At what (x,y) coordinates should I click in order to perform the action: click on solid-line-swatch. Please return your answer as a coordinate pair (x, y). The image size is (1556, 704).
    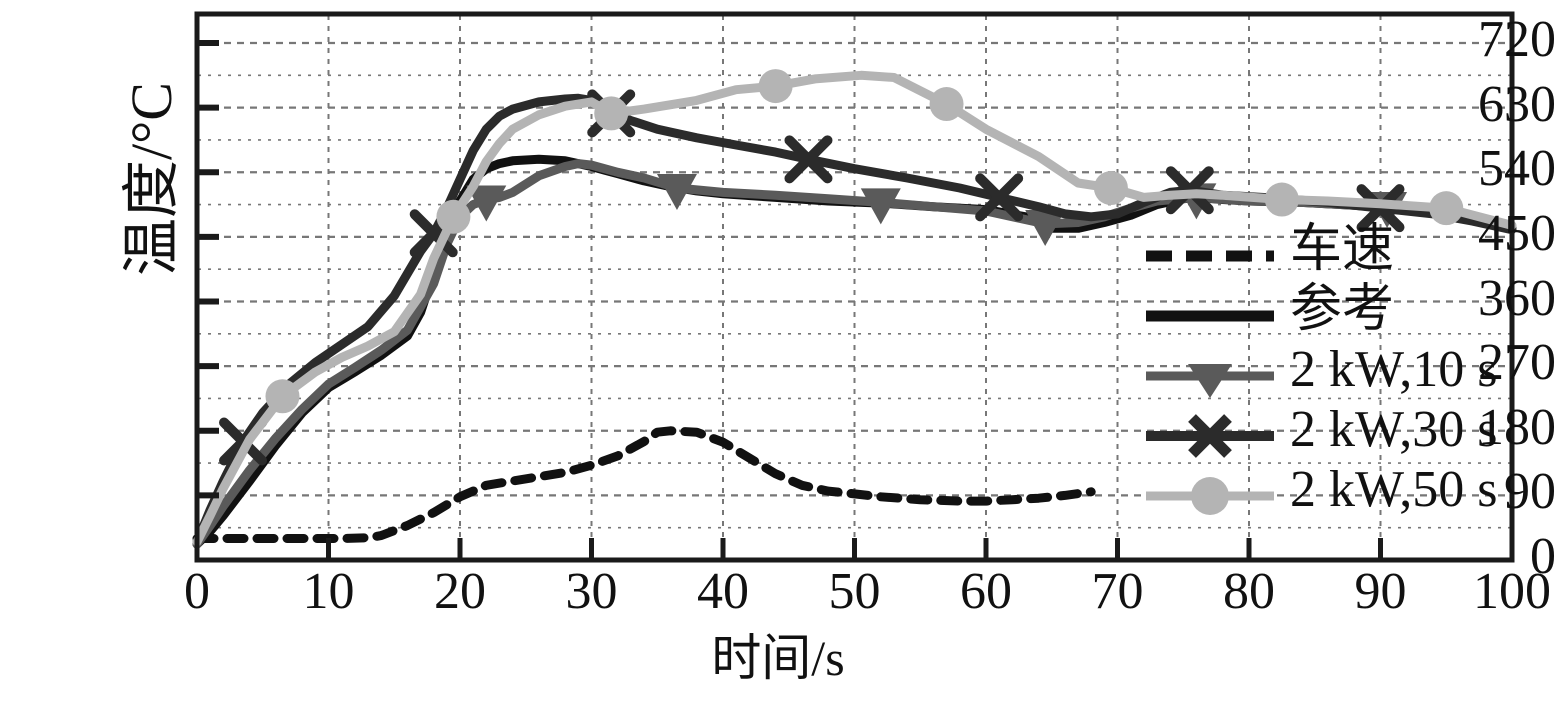
    Looking at the image, I should click on (1210, 316).